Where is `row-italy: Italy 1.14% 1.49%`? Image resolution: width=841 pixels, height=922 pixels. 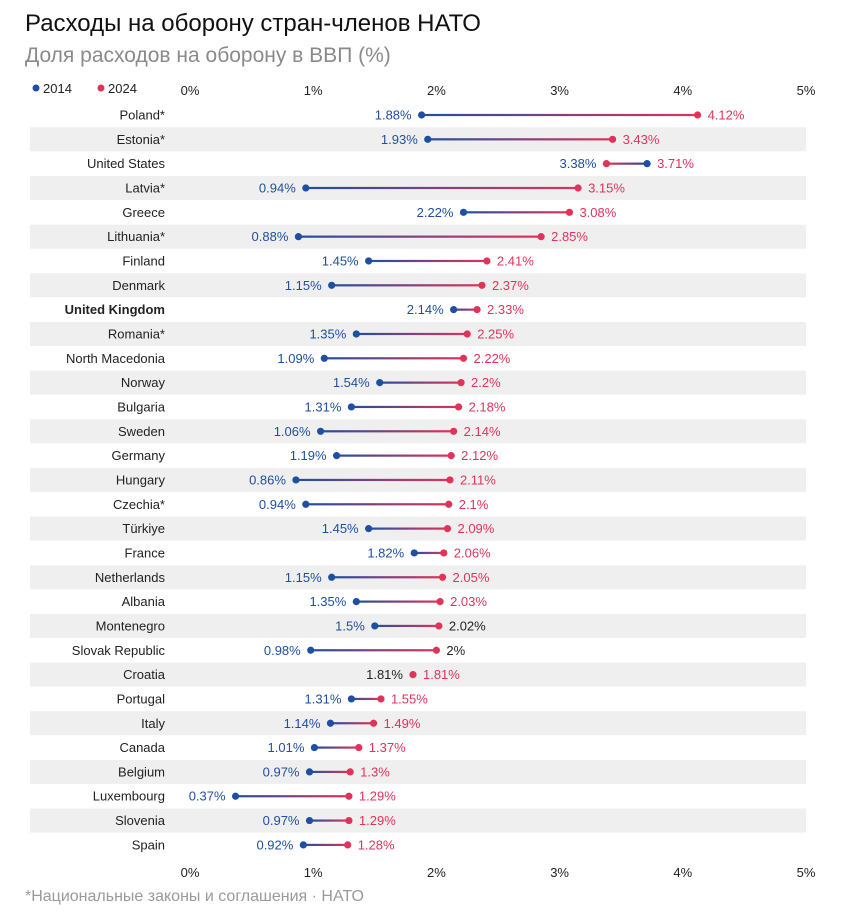 row-italy: Italy 1.14% 1.49% is located at coordinates (281, 723).